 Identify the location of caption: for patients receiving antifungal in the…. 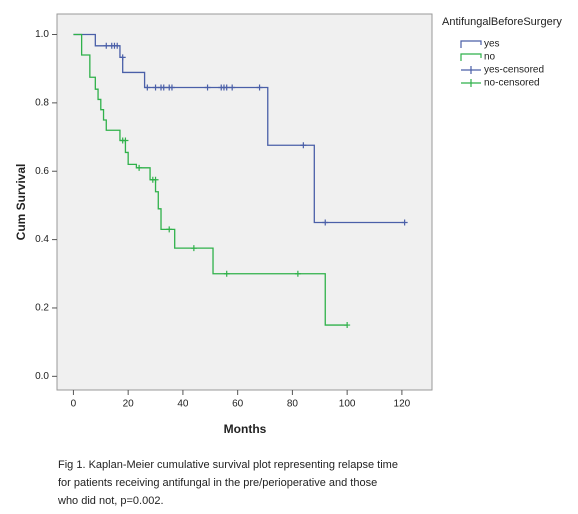
(217, 483).